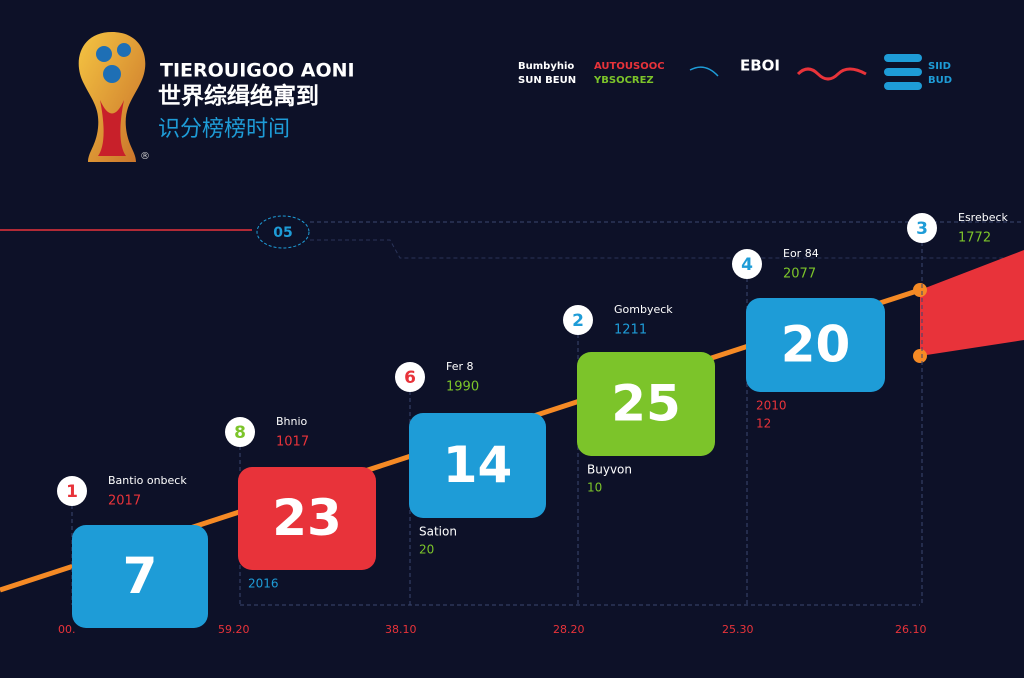 Image resolution: width=1024 pixels, height=678 pixels. What do you see at coordinates (630, 330) in the screenshot?
I see `step-year: 1211` at bounding box center [630, 330].